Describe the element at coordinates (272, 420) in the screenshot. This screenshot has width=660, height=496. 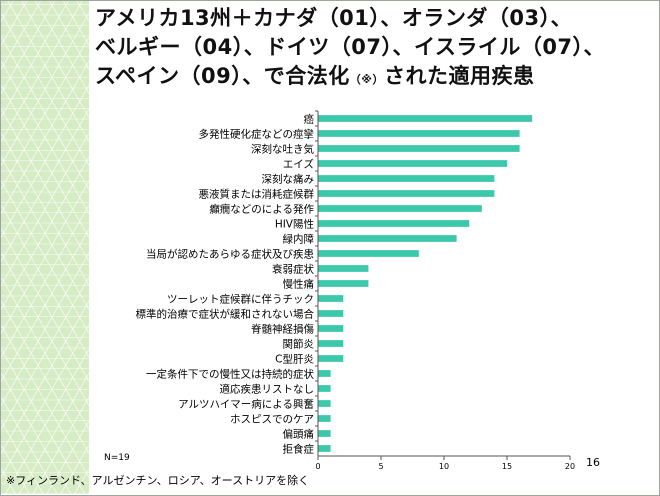
I see `category-label-20: ホスピスでのケア` at that location.